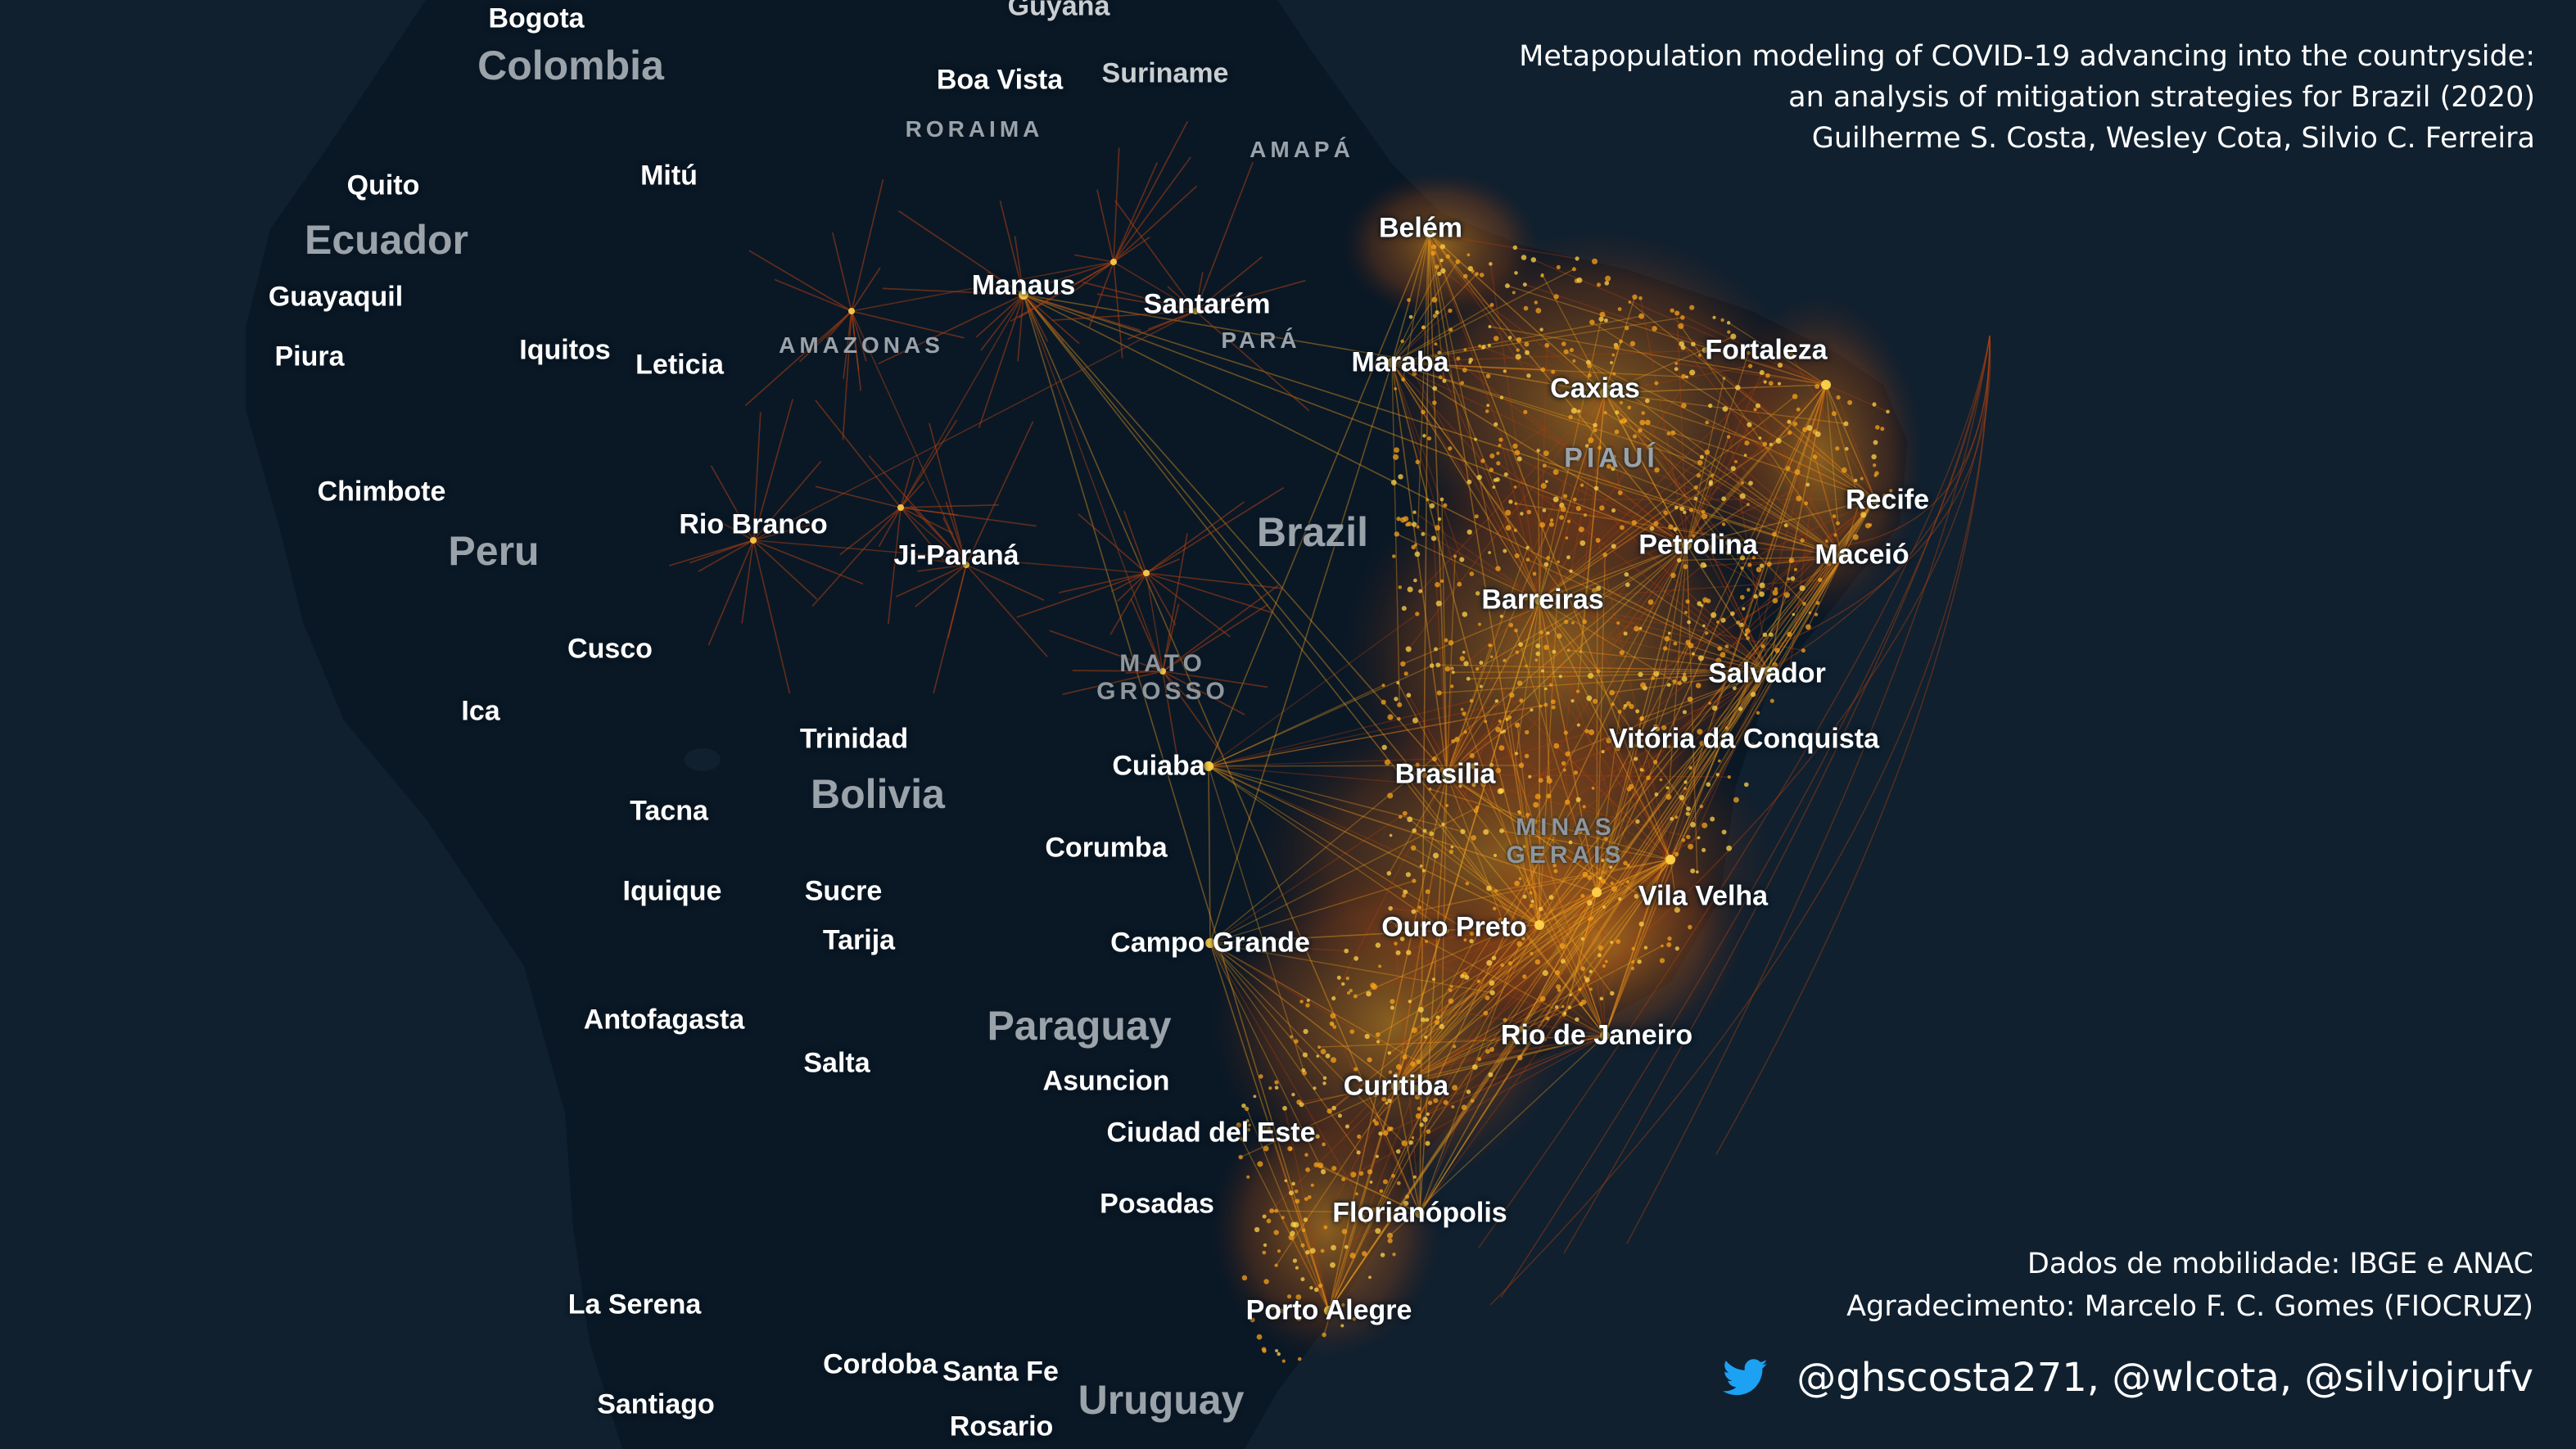 The width and height of the screenshot is (2576, 1449). I want to click on twitter-bird-icon, so click(1746, 1378).